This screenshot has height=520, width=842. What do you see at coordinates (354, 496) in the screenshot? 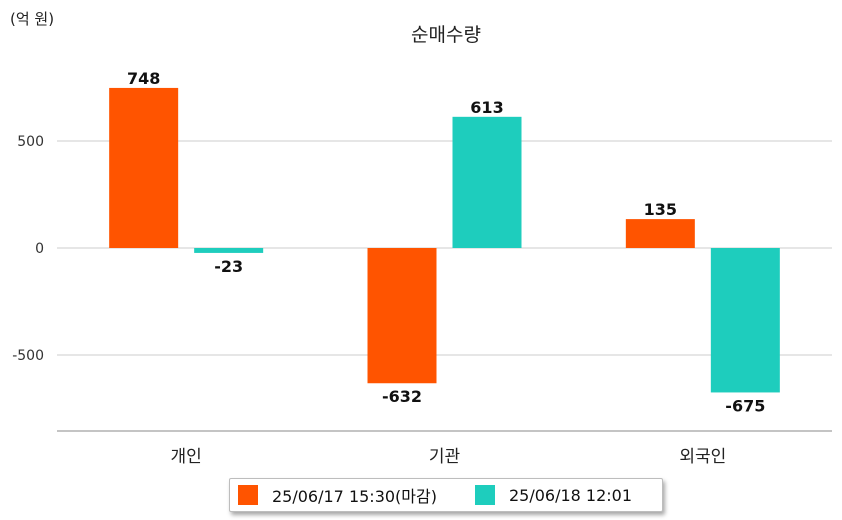
I see `legend-label-series-1: 25/06/17 15:30(마감)` at bounding box center [354, 496].